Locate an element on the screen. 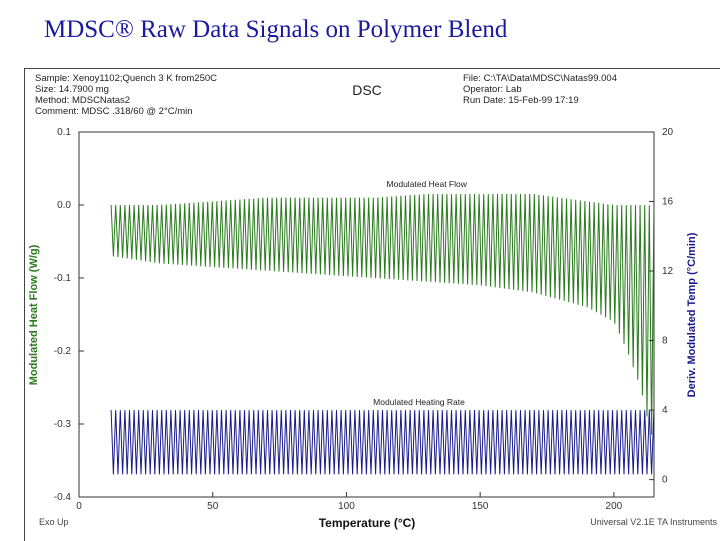  x-tick-label: 50 is located at coordinates (213, 506).